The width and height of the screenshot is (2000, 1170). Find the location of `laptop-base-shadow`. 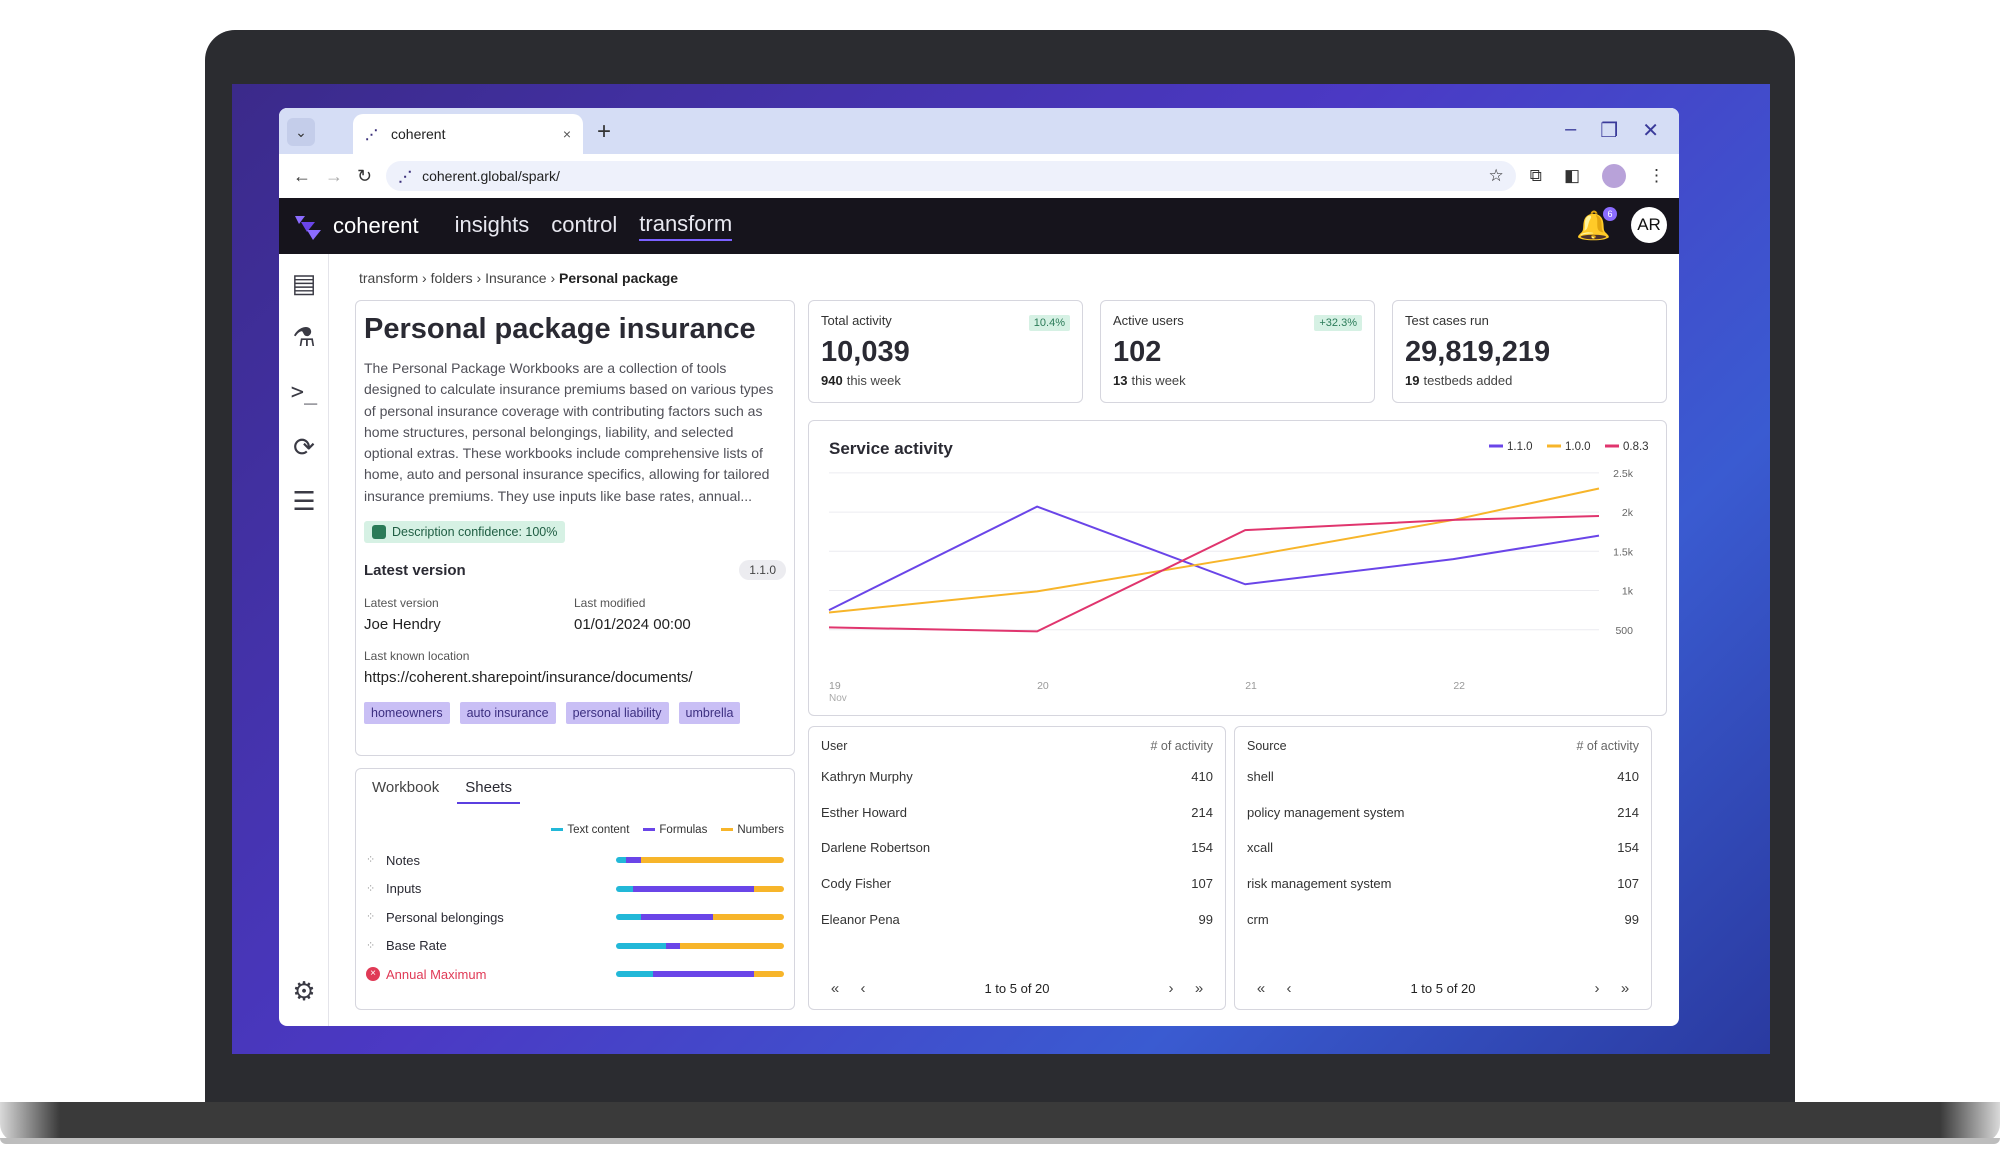

laptop-base-shadow is located at coordinates (1000, 1141).